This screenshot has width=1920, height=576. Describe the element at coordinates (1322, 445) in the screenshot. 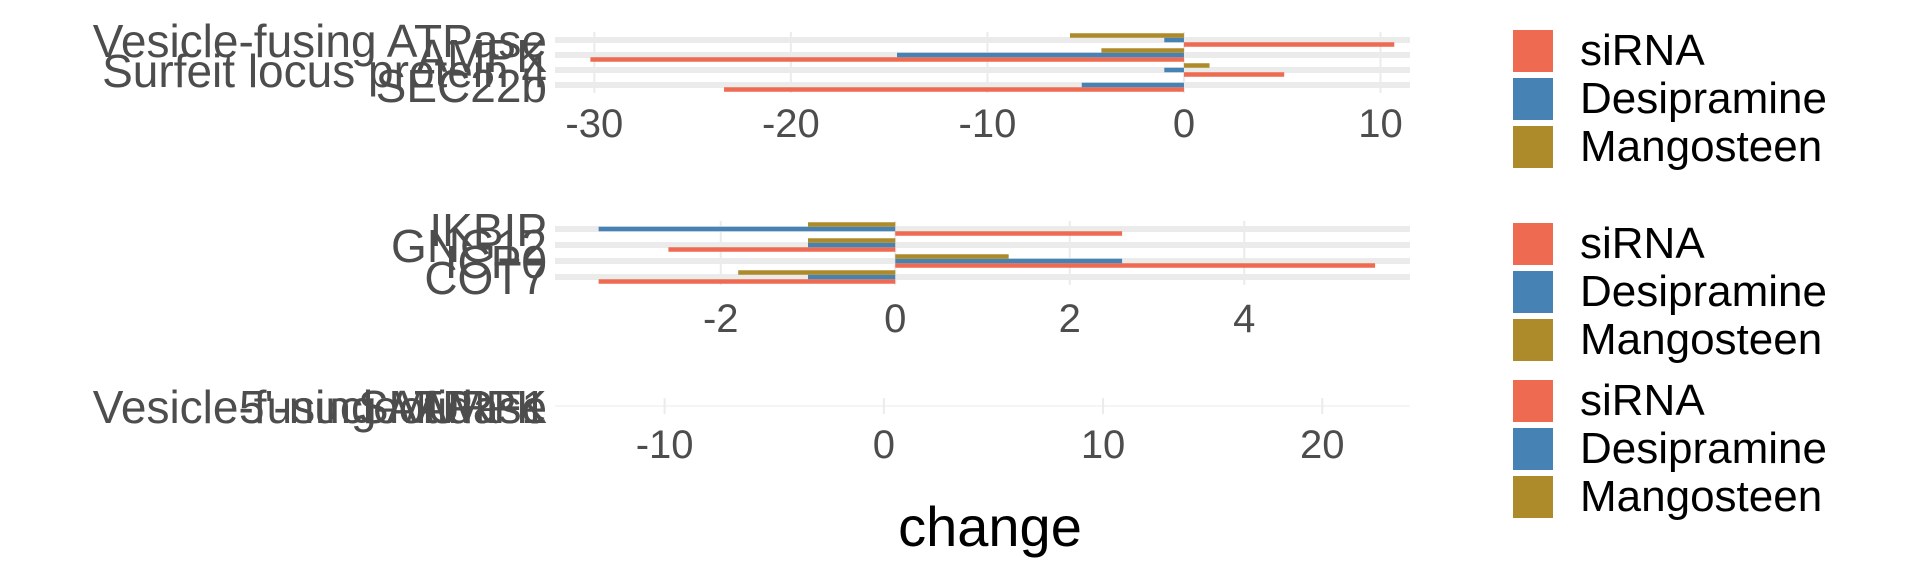

I see `x-tick-label: 20` at that location.